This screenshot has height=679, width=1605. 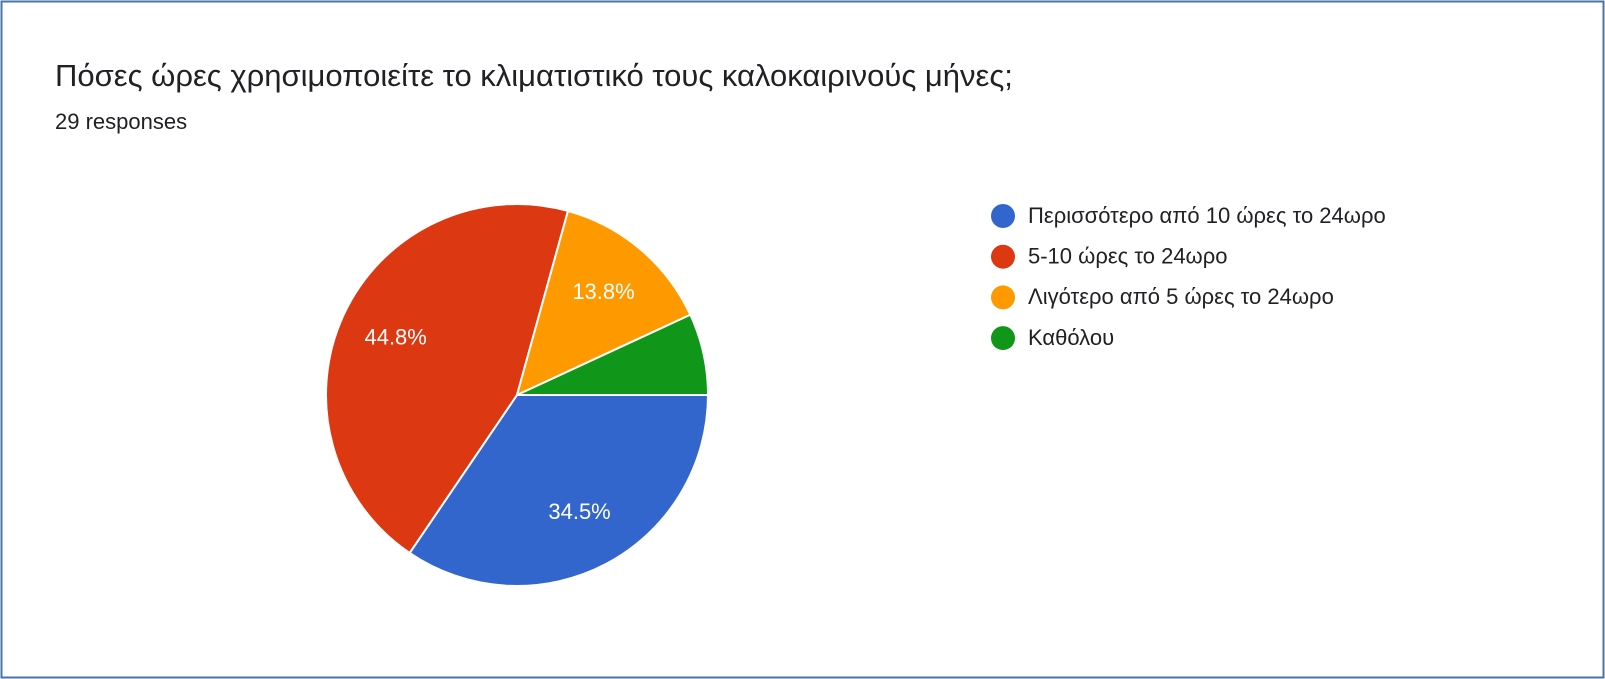 What do you see at coordinates (579, 511) in the screenshot?
I see `slice-label: 34.5%` at bounding box center [579, 511].